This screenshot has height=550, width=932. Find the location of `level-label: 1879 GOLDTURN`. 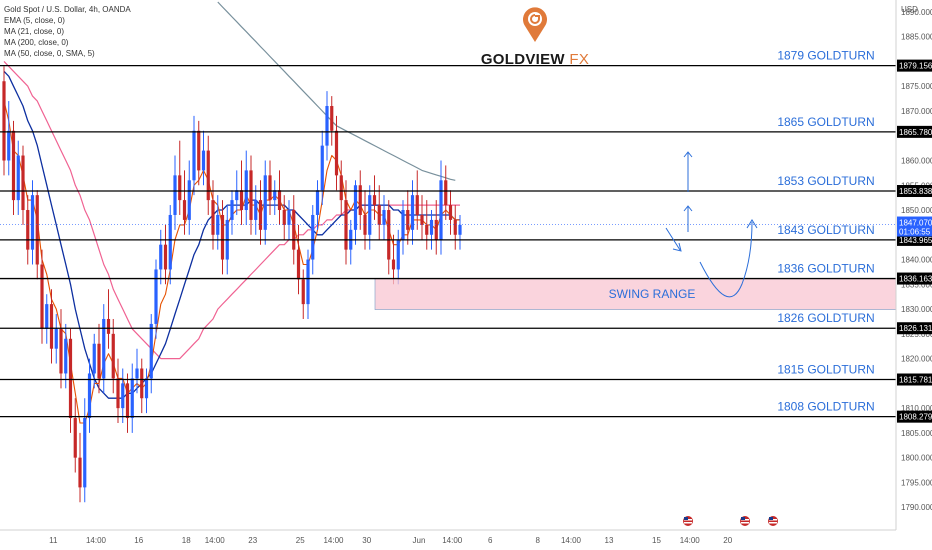

level-label: 1879 GOLDTURN is located at coordinates (825, 56).